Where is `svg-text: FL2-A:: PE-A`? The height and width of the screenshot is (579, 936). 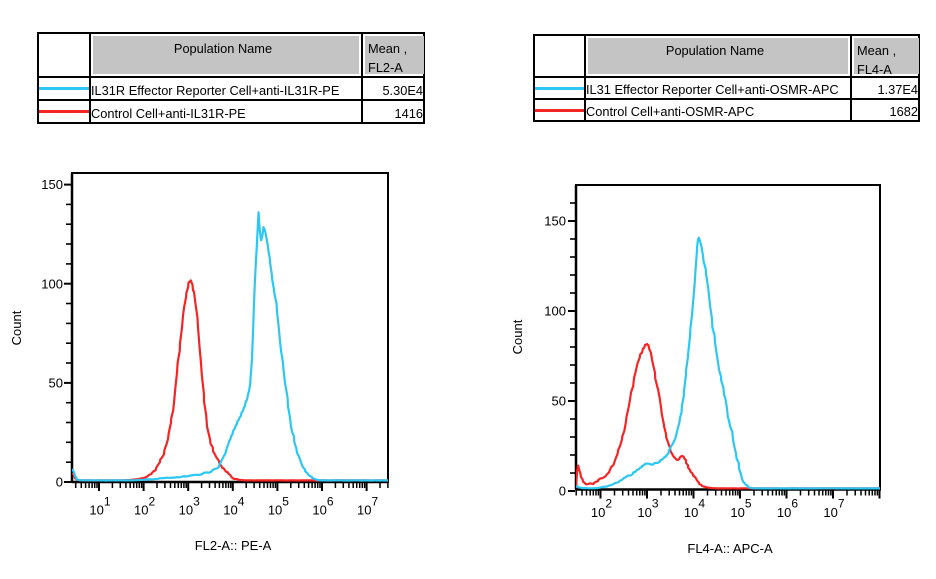 svg-text: FL2-A:: PE-A is located at coordinates (233, 545).